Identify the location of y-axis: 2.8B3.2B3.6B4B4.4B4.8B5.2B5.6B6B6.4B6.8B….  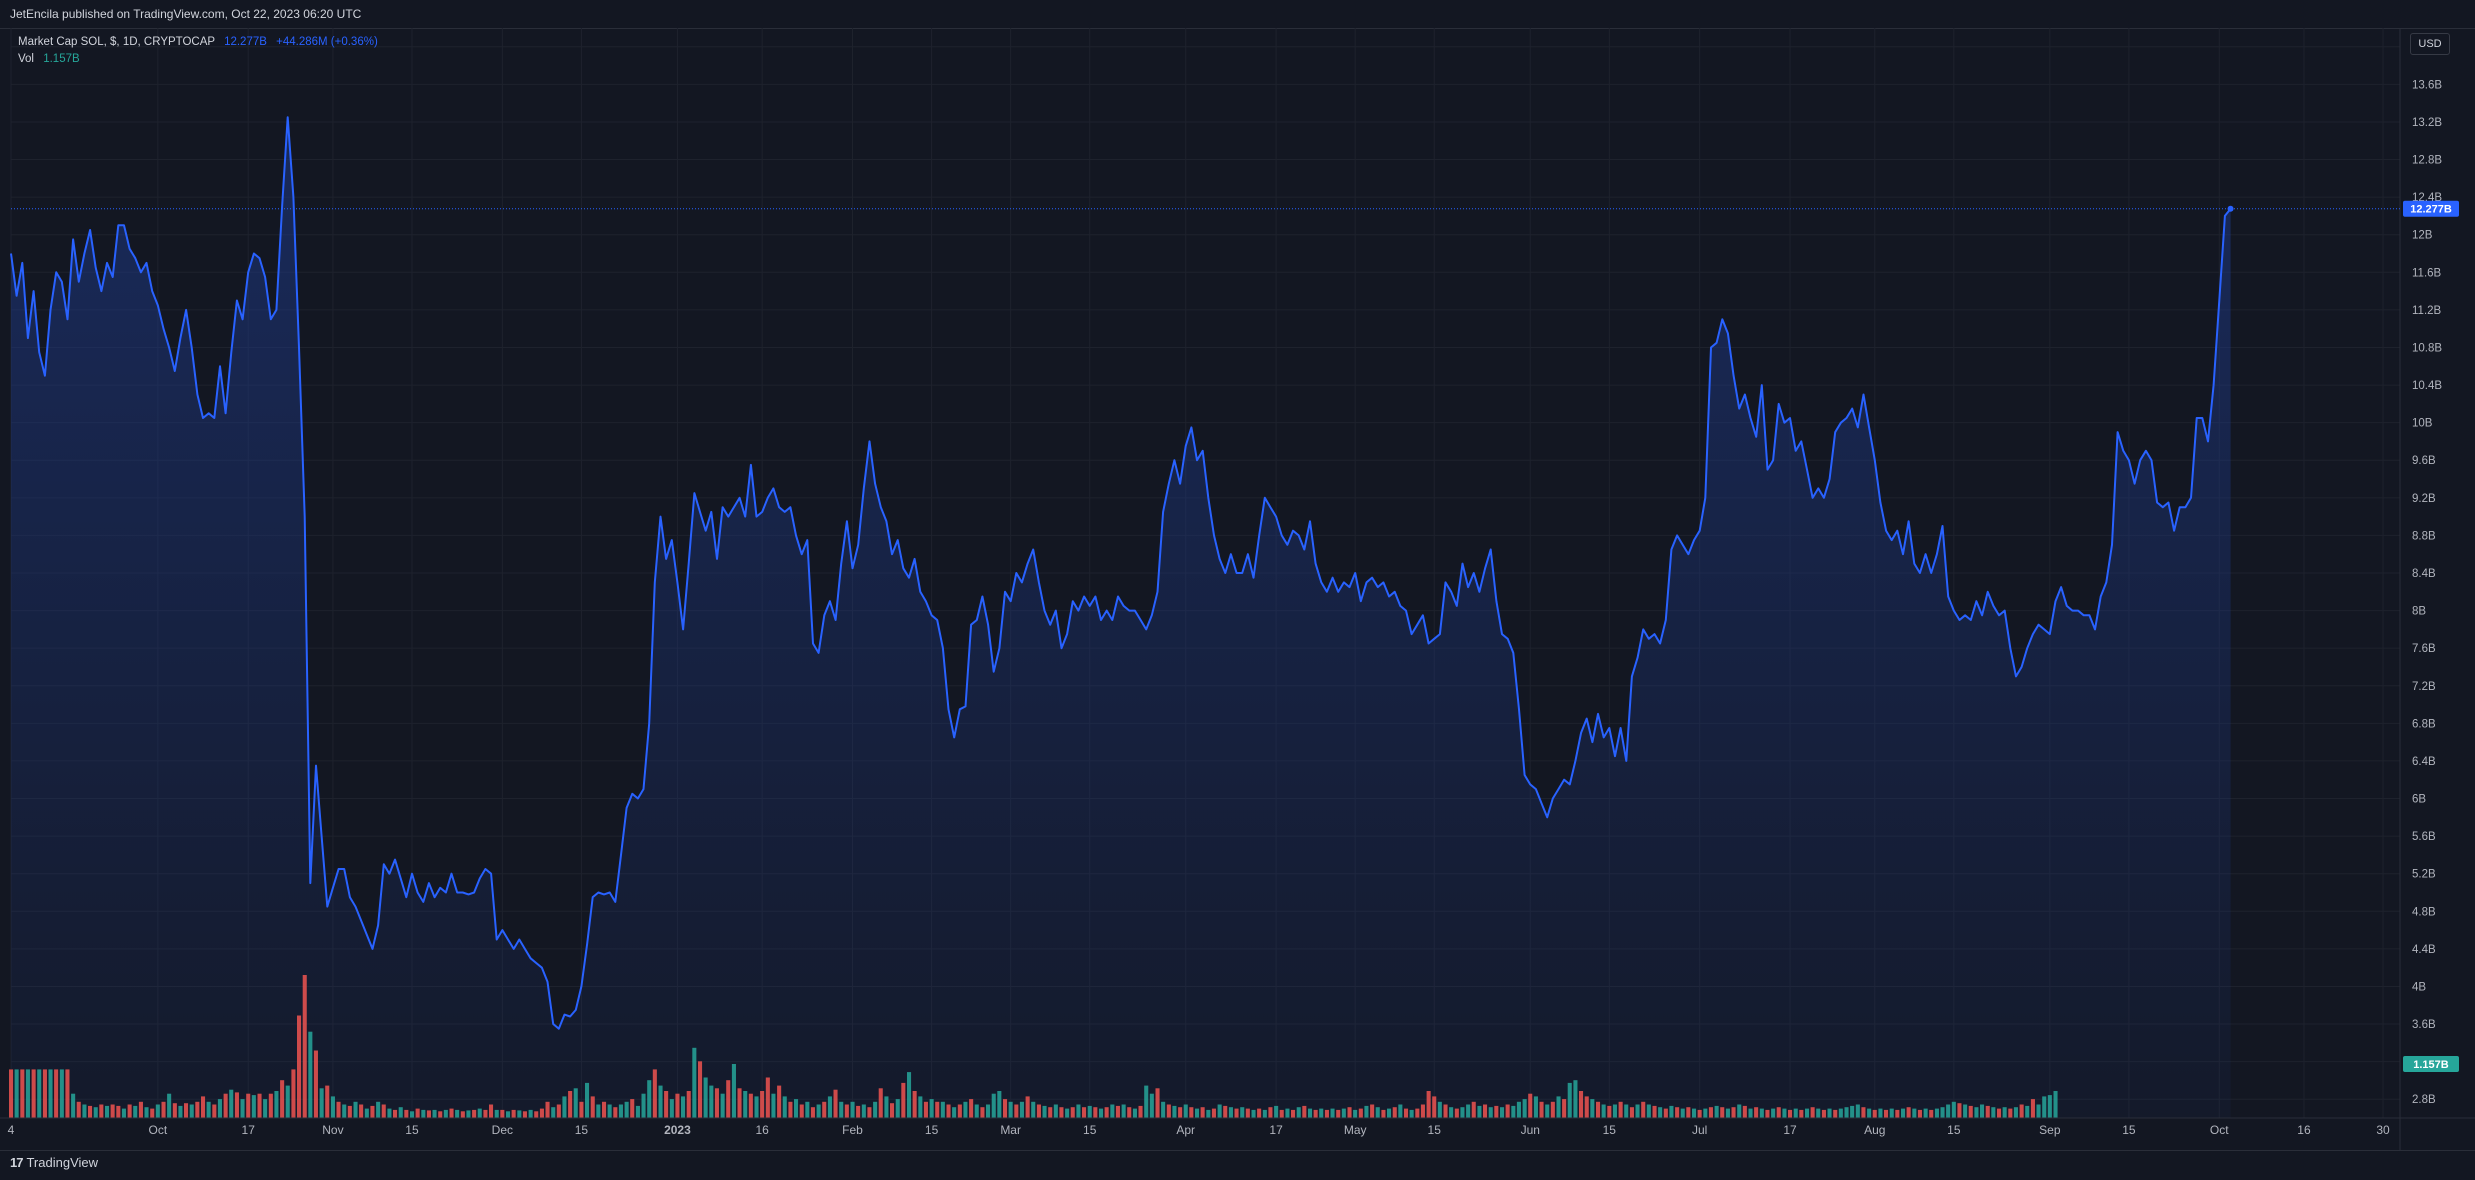
(2420, 589).